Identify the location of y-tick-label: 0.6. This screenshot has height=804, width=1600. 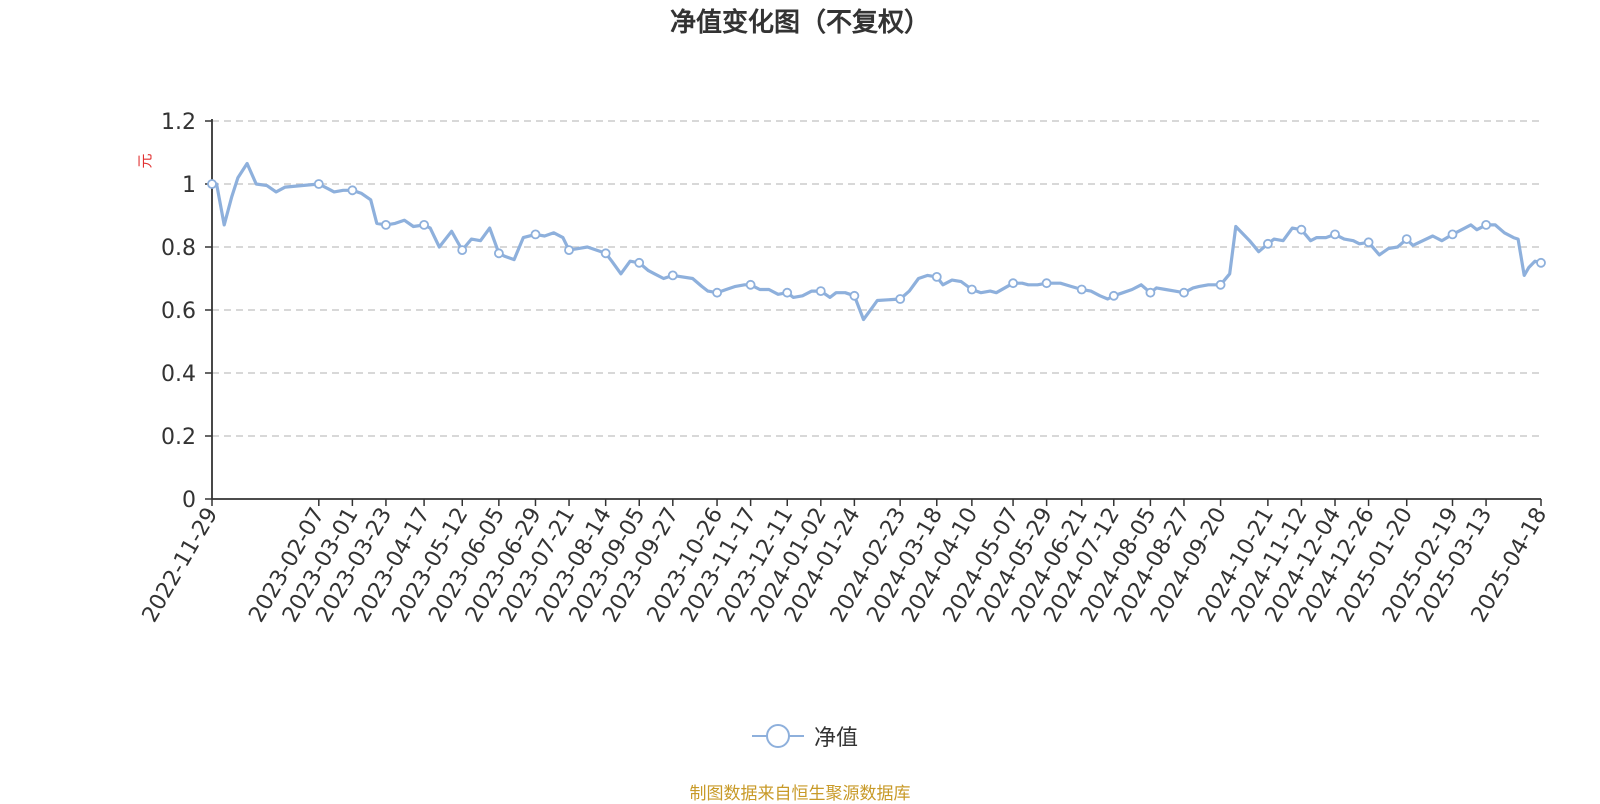
(178, 311).